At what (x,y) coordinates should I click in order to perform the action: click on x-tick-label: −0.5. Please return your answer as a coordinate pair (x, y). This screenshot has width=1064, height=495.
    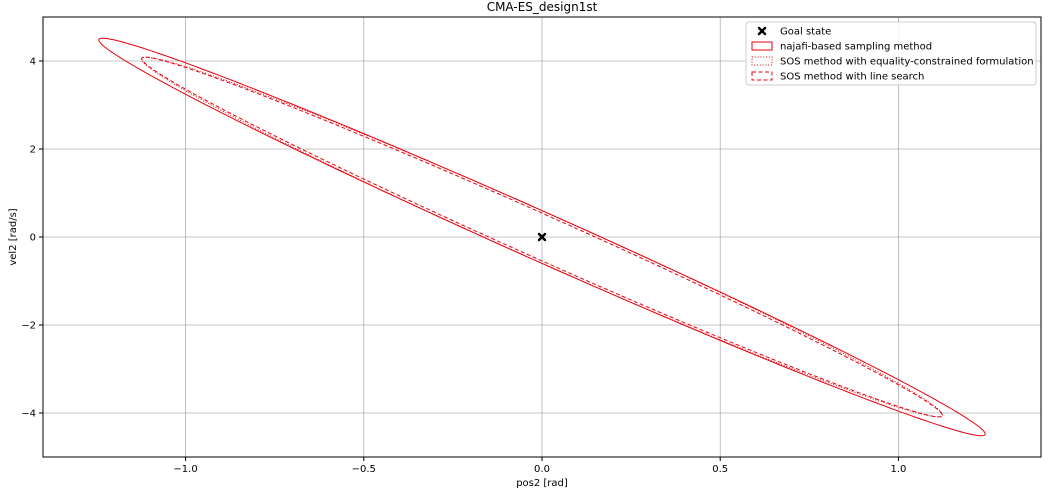
    Looking at the image, I should click on (364, 469).